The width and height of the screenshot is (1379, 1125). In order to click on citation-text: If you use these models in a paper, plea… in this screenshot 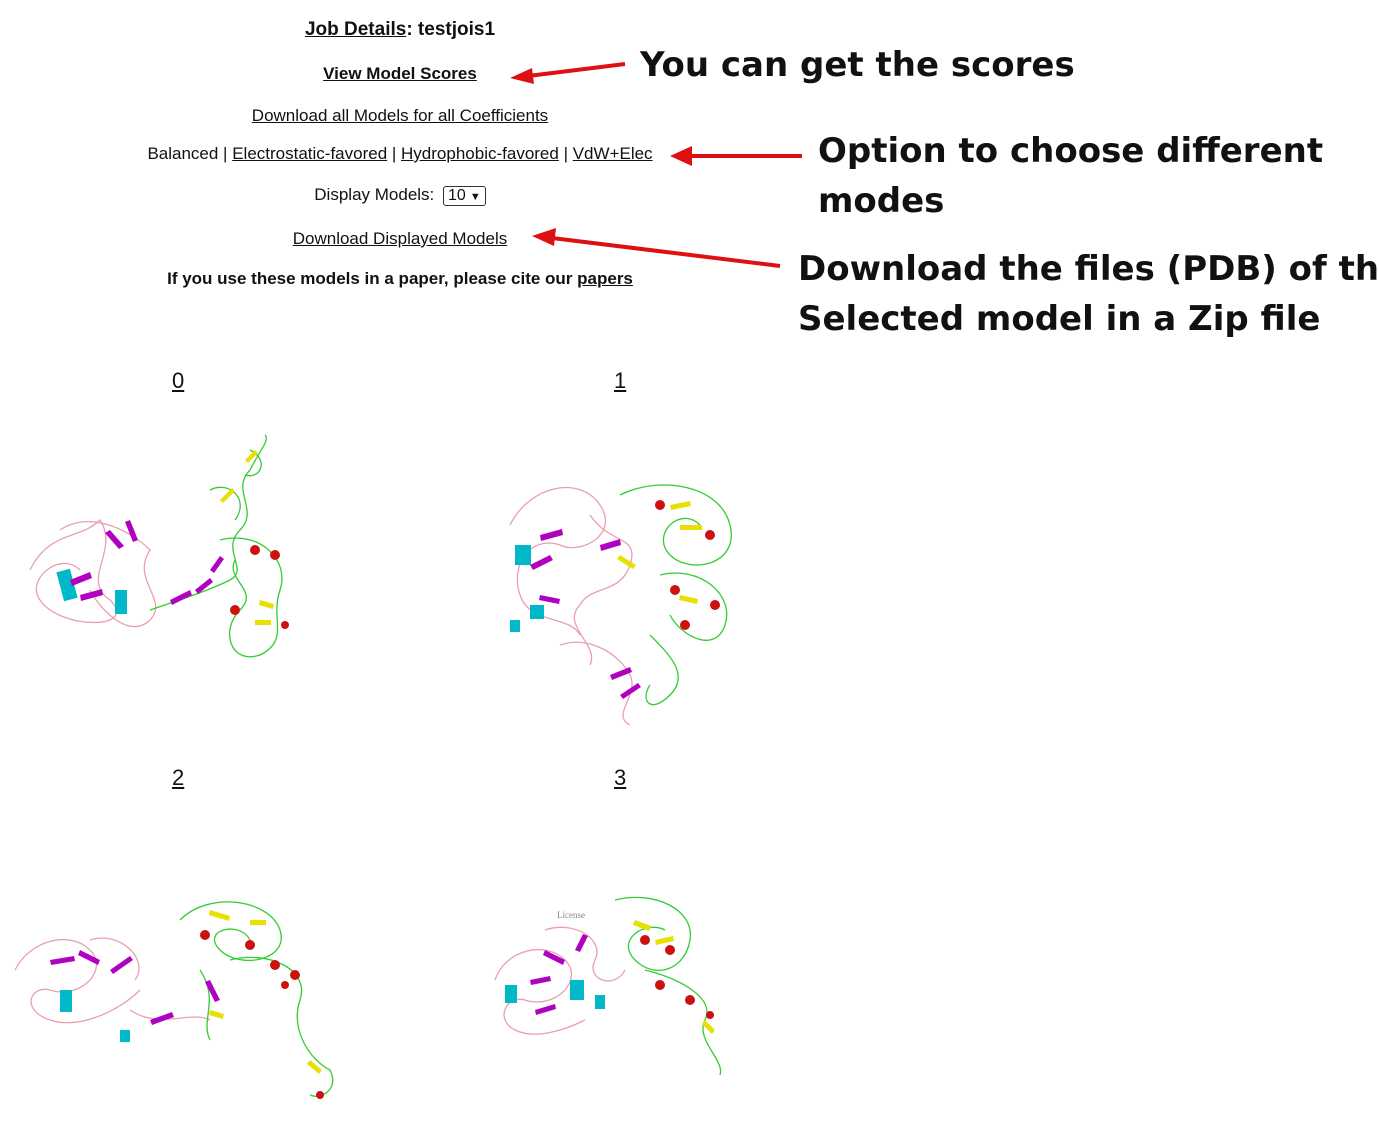, I will do `click(372, 278)`.